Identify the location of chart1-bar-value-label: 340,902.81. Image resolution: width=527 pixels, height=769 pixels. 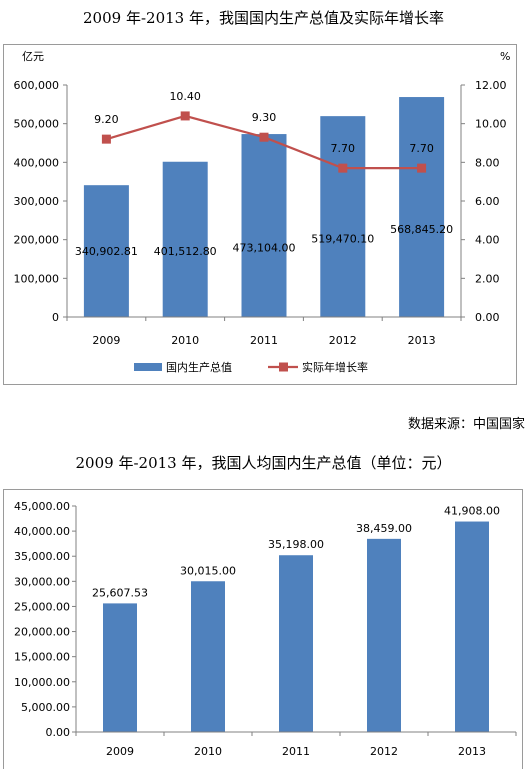
(106, 251).